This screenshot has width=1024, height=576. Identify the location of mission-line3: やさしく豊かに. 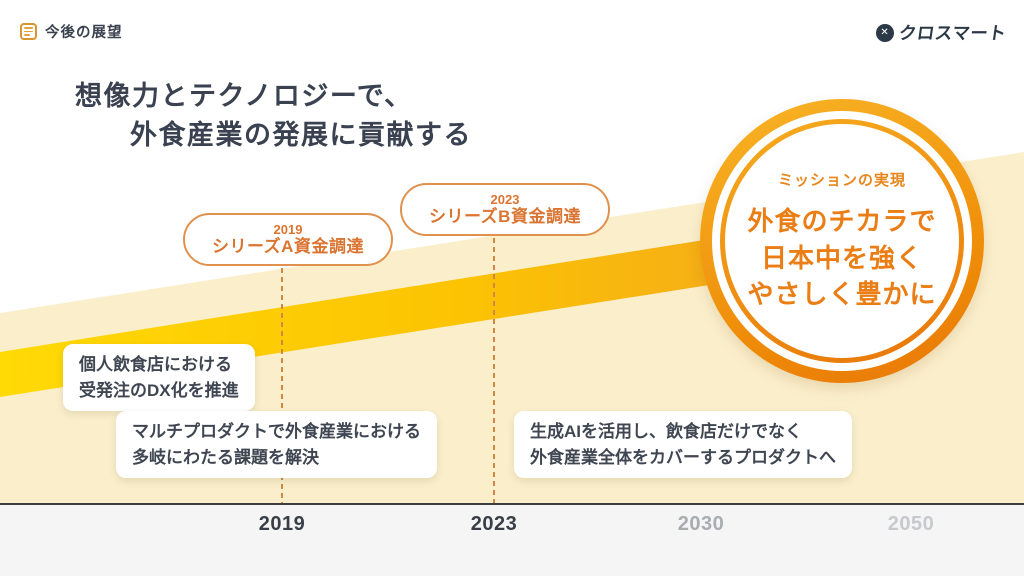
(842, 294).